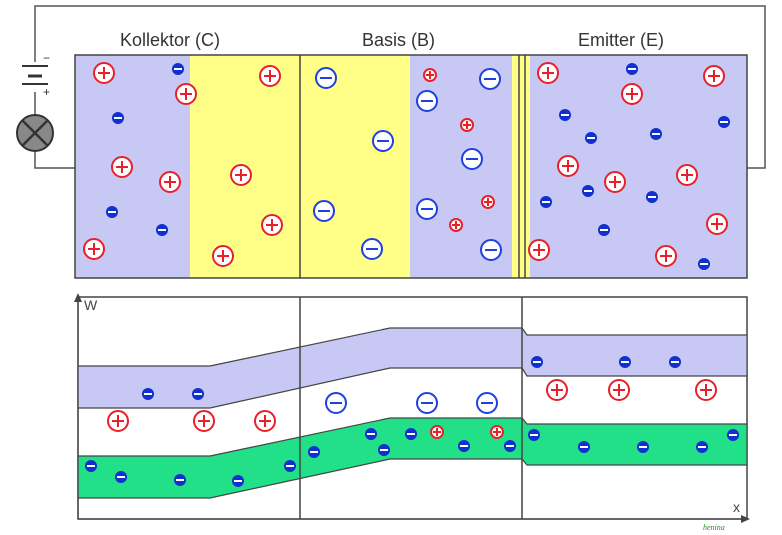 The image size is (782, 535). What do you see at coordinates (91, 305) in the screenshot?
I see `axis-w-label: W` at bounding box center [91, 305].